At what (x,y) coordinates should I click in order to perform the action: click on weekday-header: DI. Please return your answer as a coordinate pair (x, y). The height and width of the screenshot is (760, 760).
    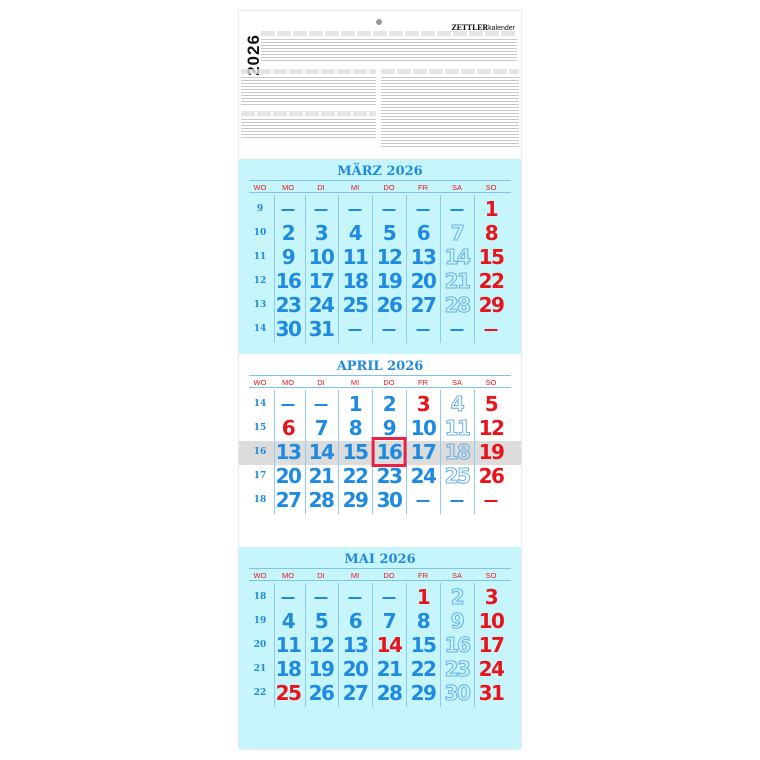
    Looking at the image, I should click on (321, 575).